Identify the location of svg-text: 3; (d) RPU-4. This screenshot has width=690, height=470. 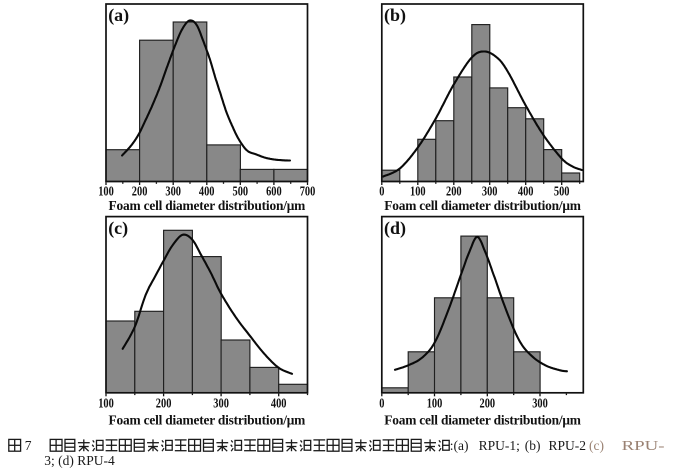
(79, 460).